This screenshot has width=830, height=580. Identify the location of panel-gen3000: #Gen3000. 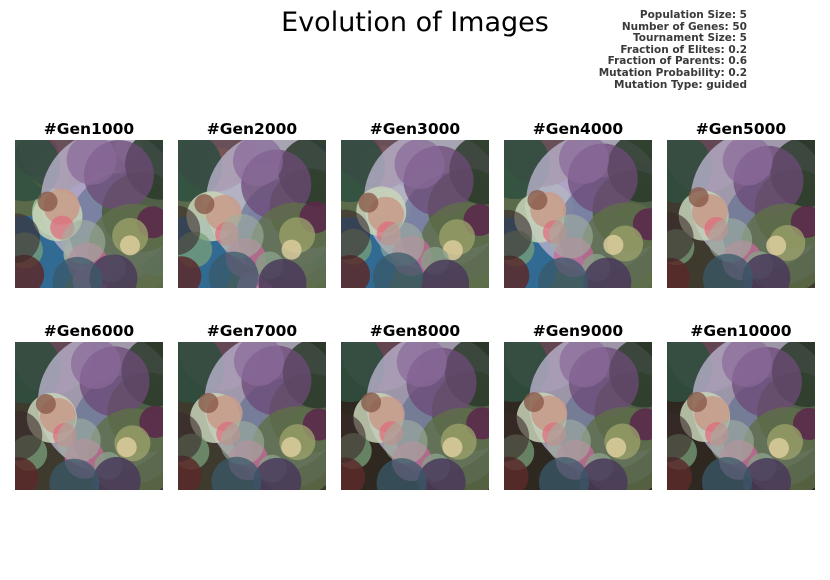
(415, 203).